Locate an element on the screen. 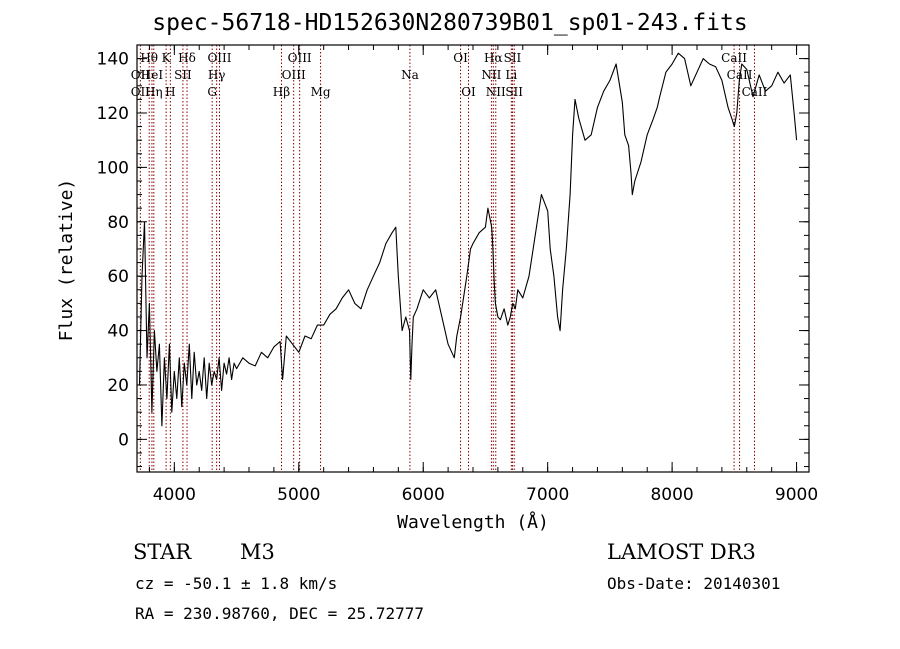 This screenshot has width=900, height=649. y-tick-label: 60 is located at coordinates (118, 277).